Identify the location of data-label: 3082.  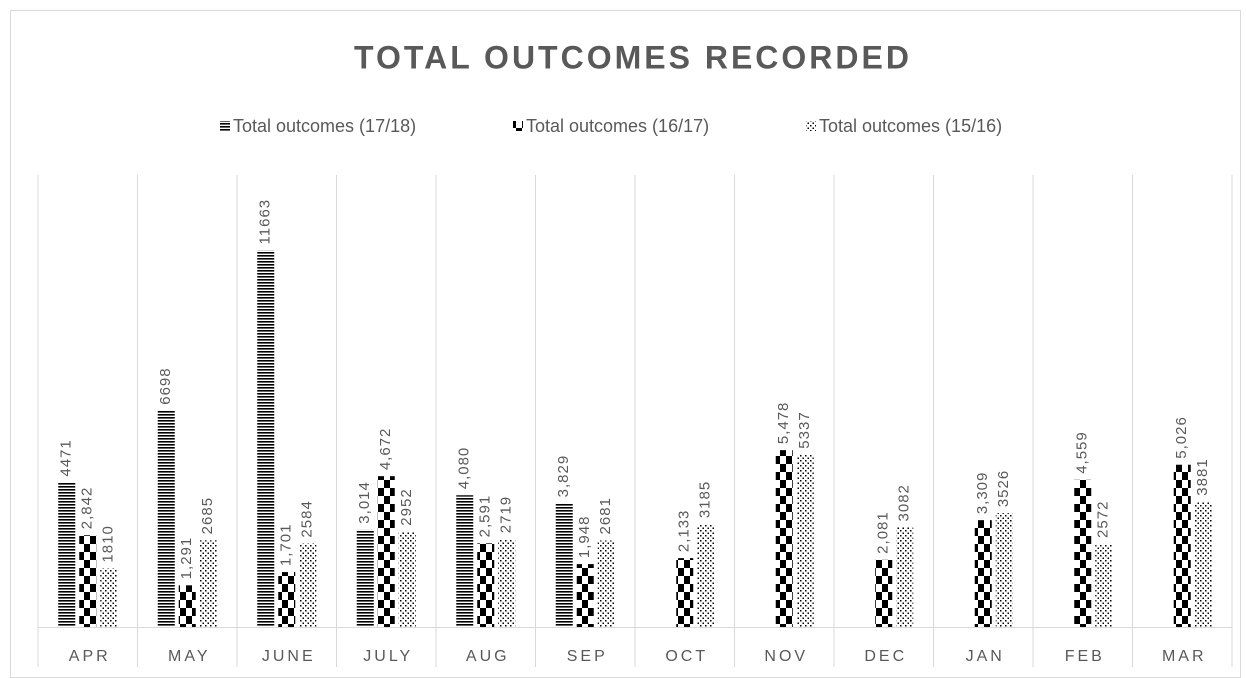
(904, 502).